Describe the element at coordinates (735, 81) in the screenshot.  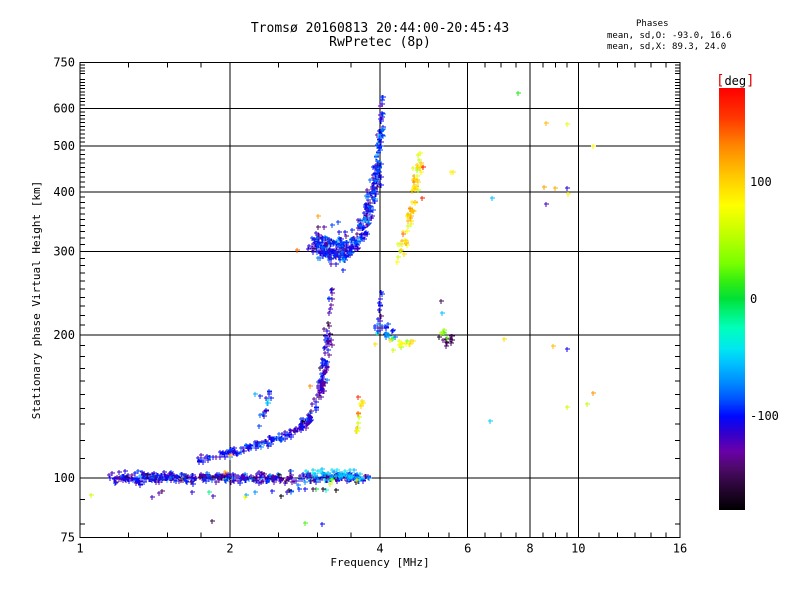
I see `colorbar-unit-label: deg` at that location.